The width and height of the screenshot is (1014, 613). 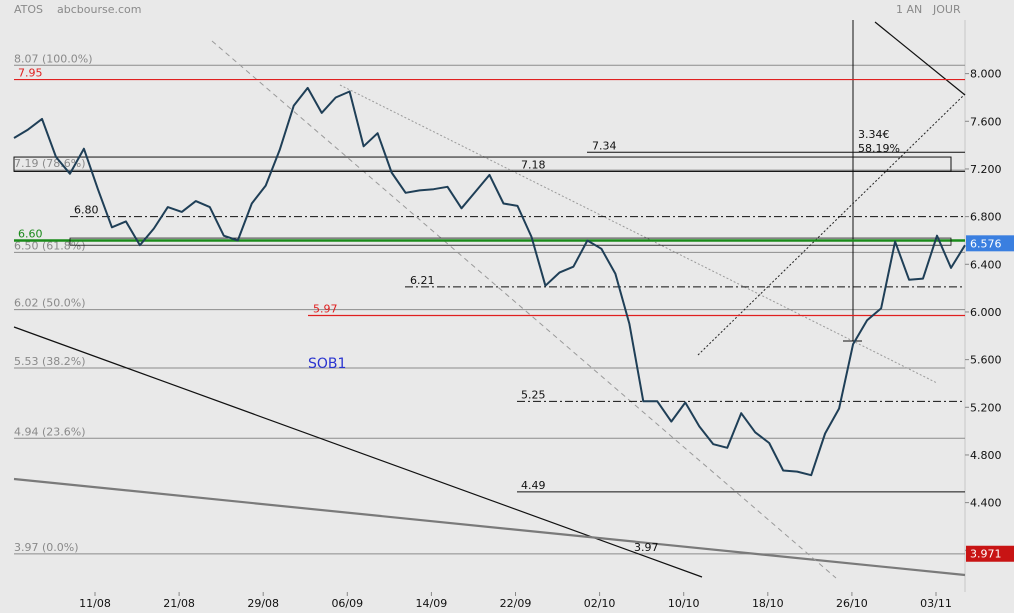 I want to click on x-tick-label: 22/09, so click(x=516, y=603).